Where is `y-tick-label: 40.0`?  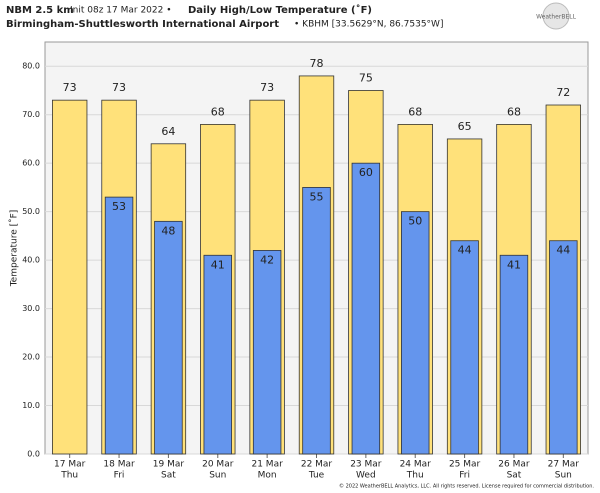
y-tick-label: 40.0 is located at coordinates (31, 260).